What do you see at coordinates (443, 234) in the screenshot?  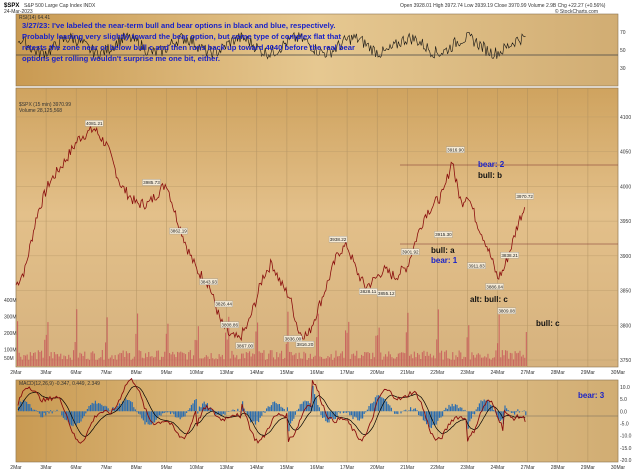 I see `price-box-label: 3915.30` at bounding box center [443, 234].